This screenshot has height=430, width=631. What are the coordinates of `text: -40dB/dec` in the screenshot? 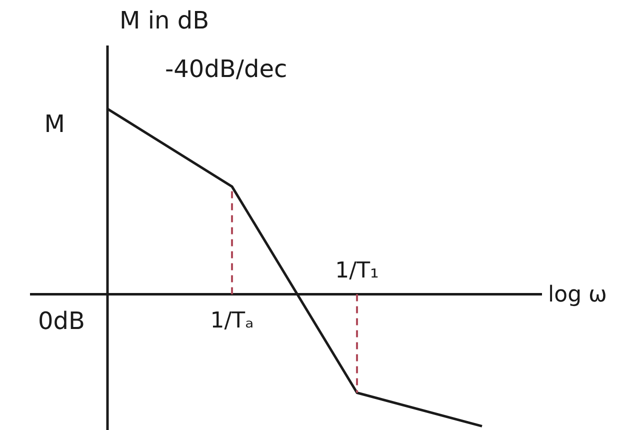 It's located at (226, 69).